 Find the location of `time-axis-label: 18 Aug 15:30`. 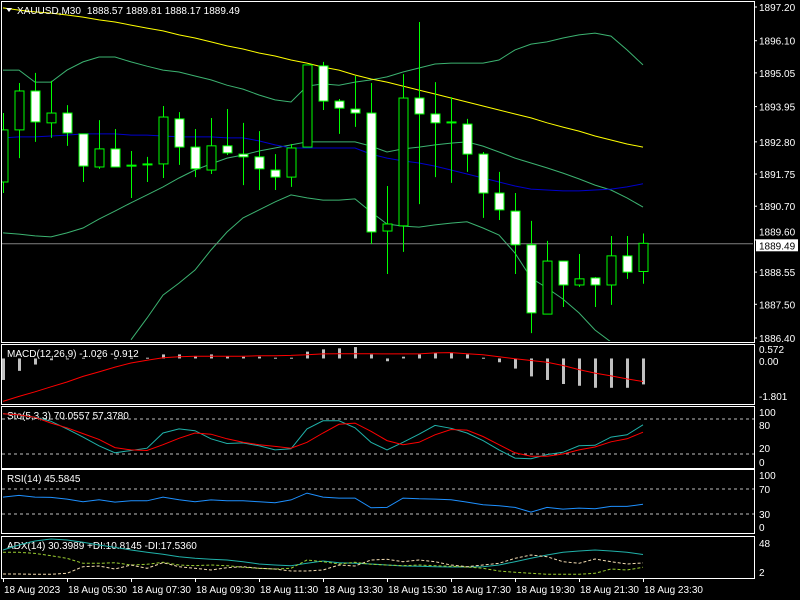

time-axis-label: 18 Aug 15:30 is located at coordinates (417, 590).